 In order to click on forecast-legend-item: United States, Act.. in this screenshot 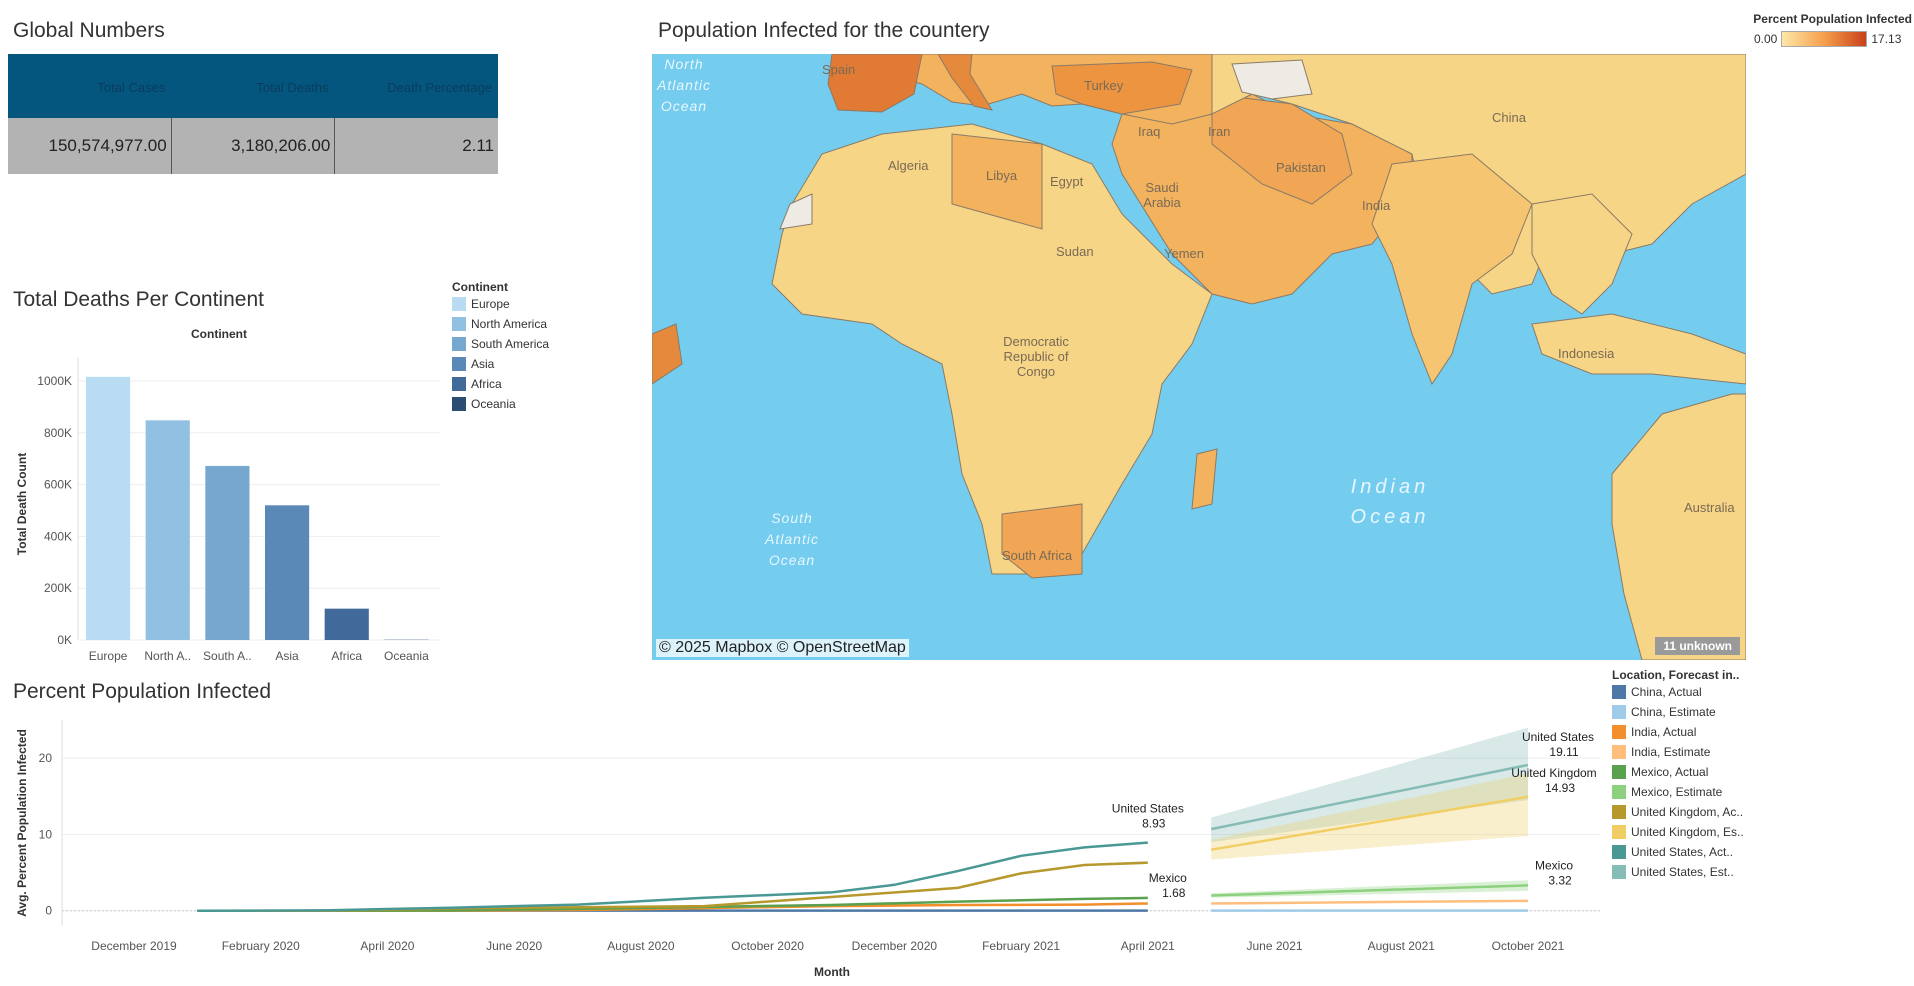, I will do `click(1678, 852)`.